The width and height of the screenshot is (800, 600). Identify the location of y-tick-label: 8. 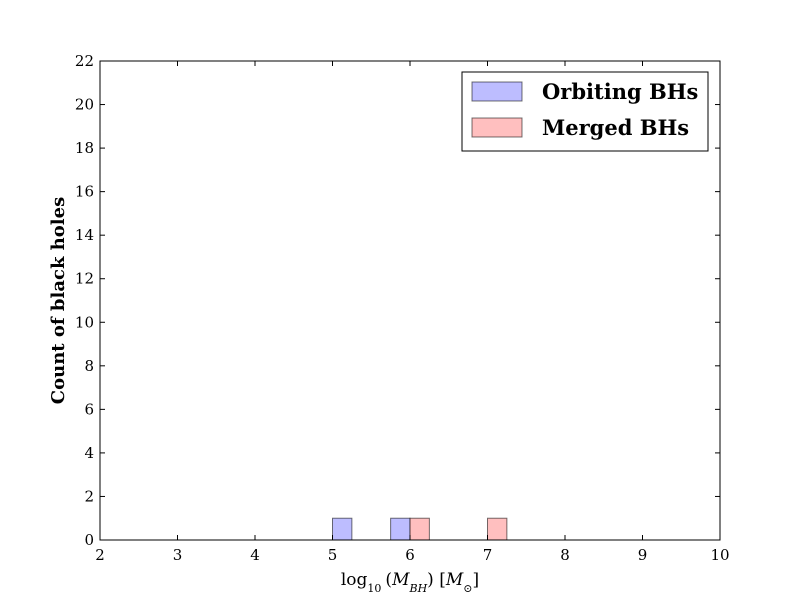
(89, 366).